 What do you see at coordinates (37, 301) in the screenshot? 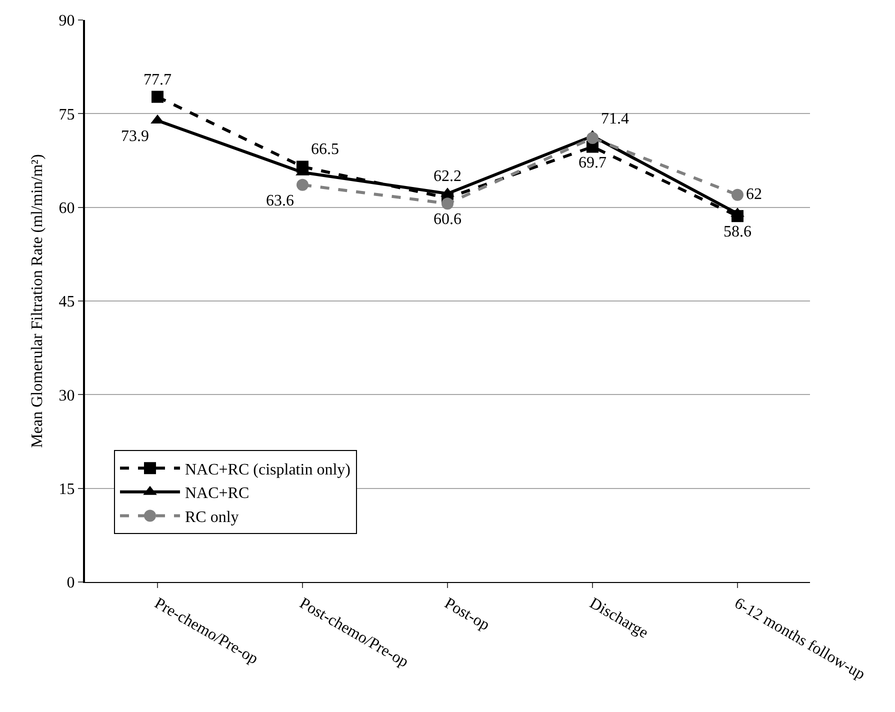
I see `y-axis-title: Mean Glomerular Filtration Rate (ml/min/m²)` at bounding box center [37, 301].